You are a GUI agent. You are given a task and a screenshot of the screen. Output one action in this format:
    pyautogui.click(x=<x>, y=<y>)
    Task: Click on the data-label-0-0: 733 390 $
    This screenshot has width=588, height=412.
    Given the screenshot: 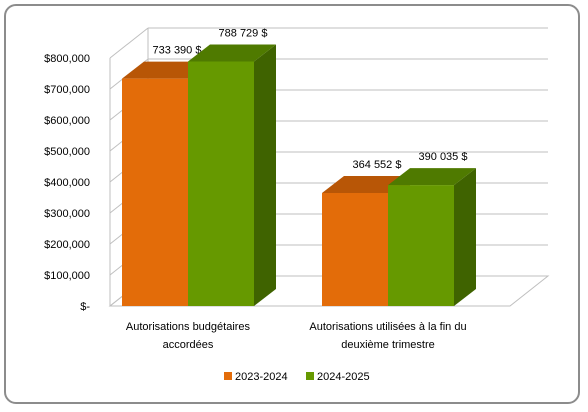 What is the action you would take?
    pyautogui.click(x=177, y=51)
    